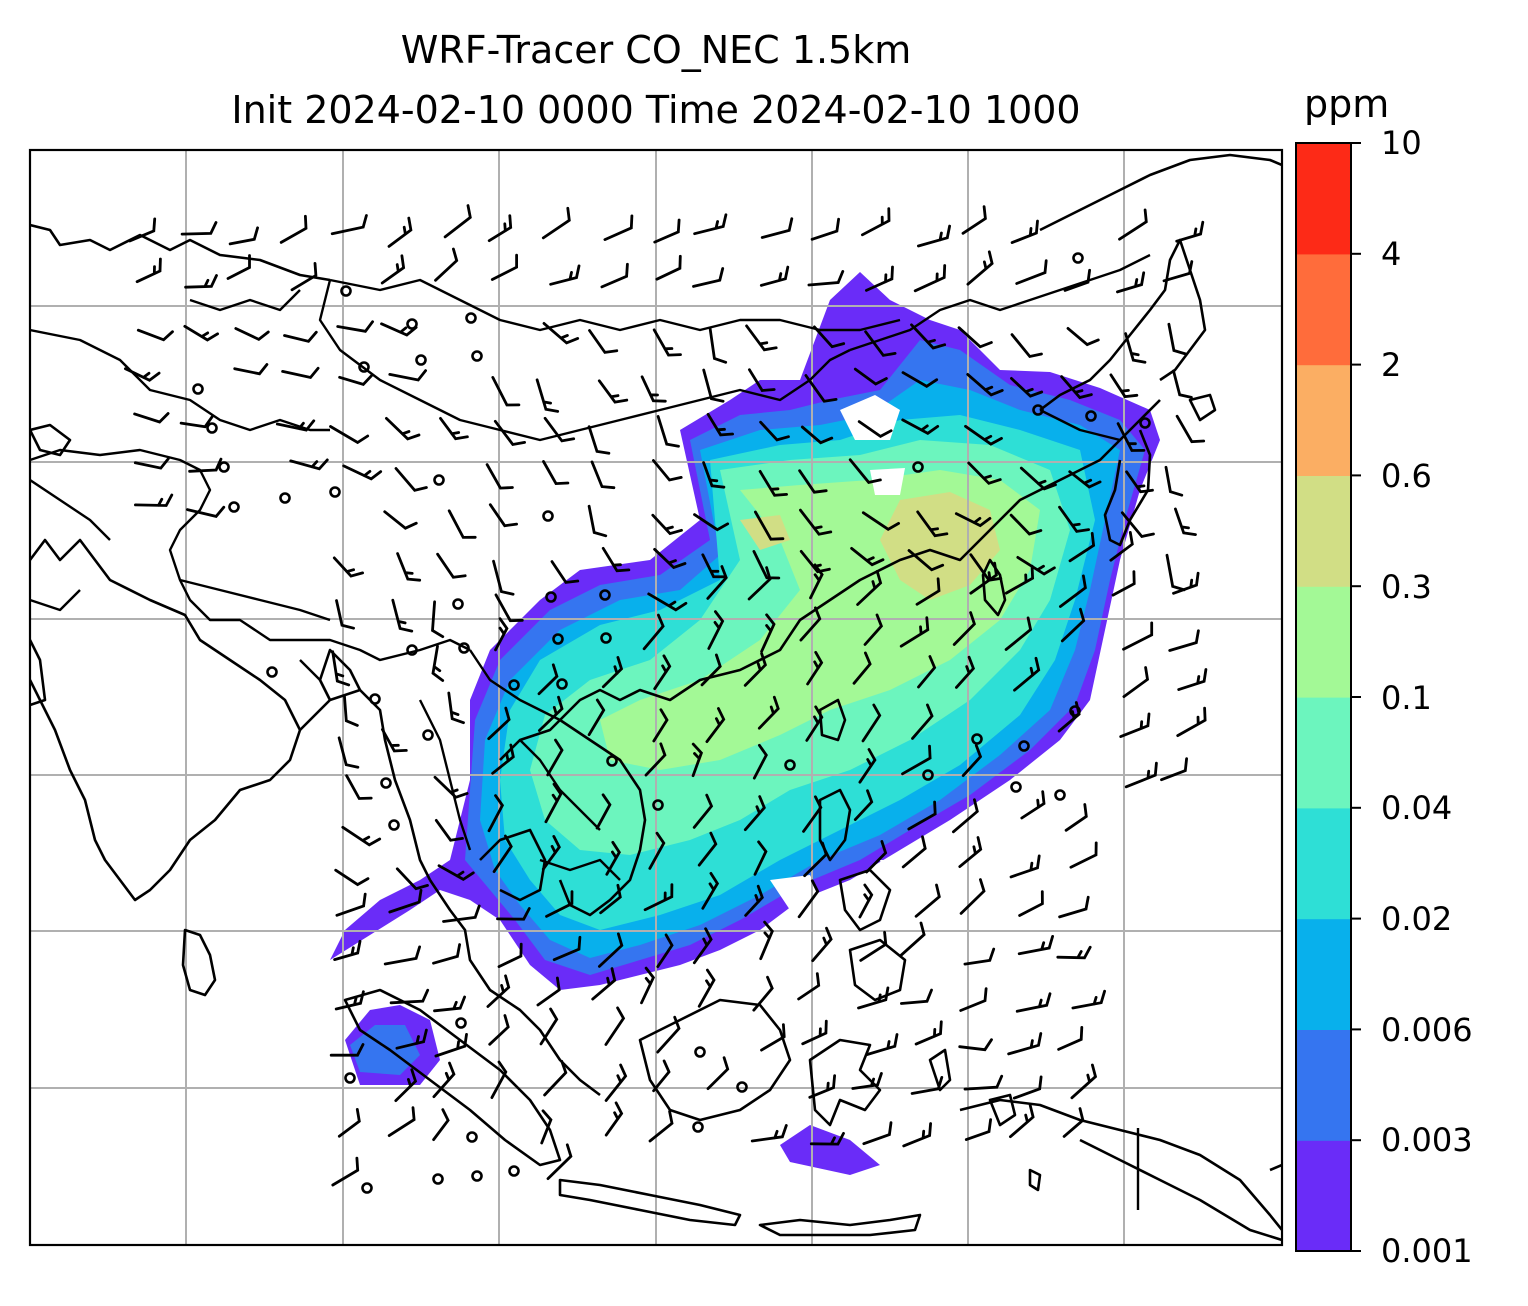 The height and width of the screenshot is (1306, 1528). What do you see at coordinates (1160, 192) in the screenshot?
I see `coastline-russia-east` at bounding box center [1160, 192].